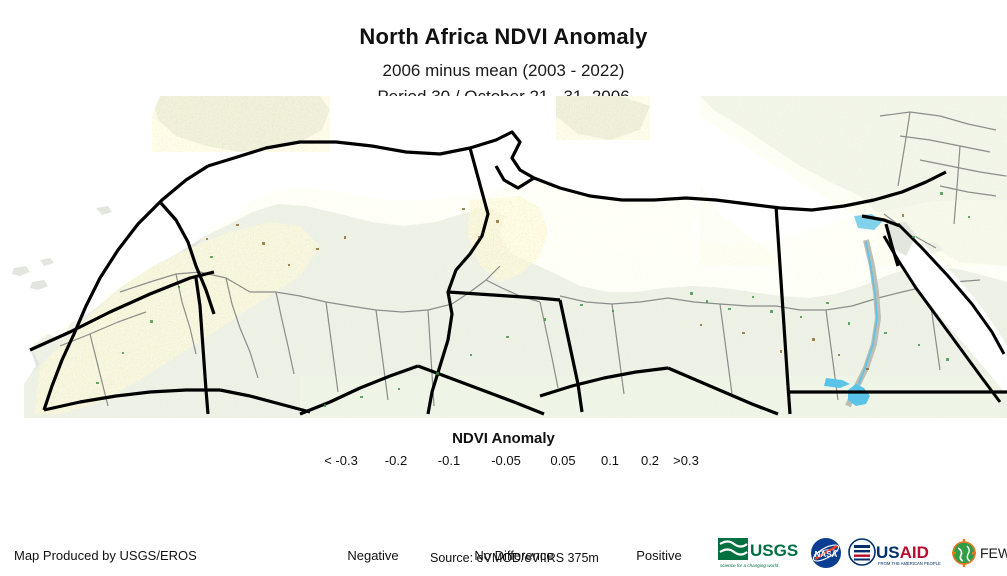  What do you see at coordinates (659, 555) in the screenshot?
I see `legend-caption-positive: Positive` at bounding box center [659, 555].